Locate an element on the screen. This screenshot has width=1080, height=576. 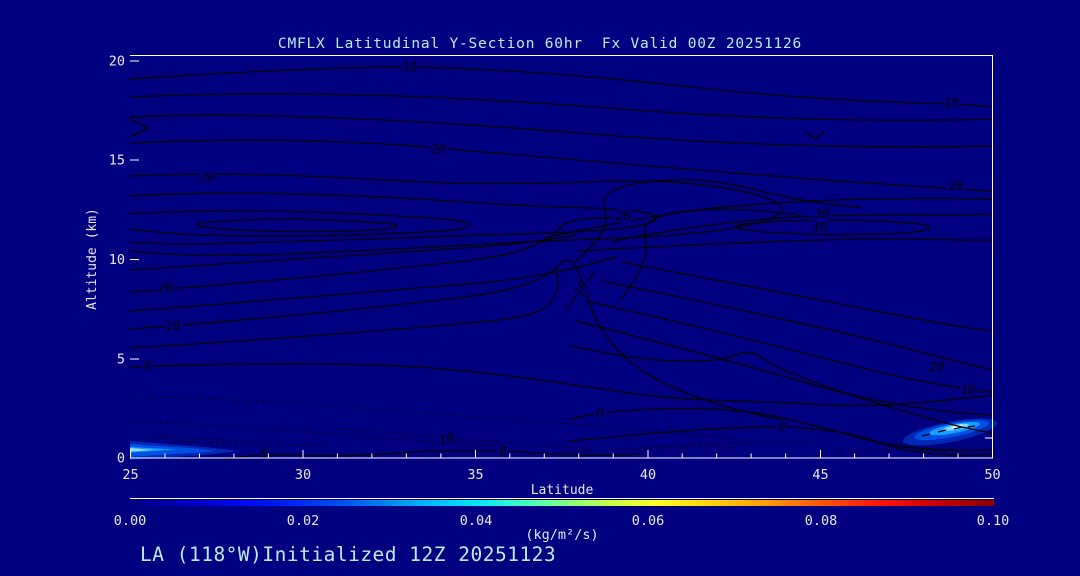
x-axis-major-ticks is located at coordinates (561, 454).